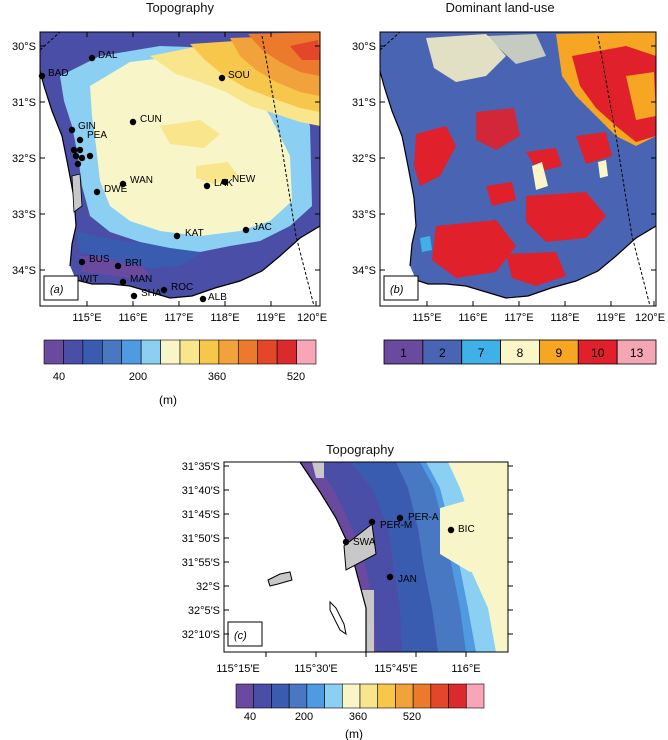 The width and height of the screenshot is (668, 740). Describe the element at coordinates (108, 55) in the screenshot. I see `svg-text: DAL` at that location.